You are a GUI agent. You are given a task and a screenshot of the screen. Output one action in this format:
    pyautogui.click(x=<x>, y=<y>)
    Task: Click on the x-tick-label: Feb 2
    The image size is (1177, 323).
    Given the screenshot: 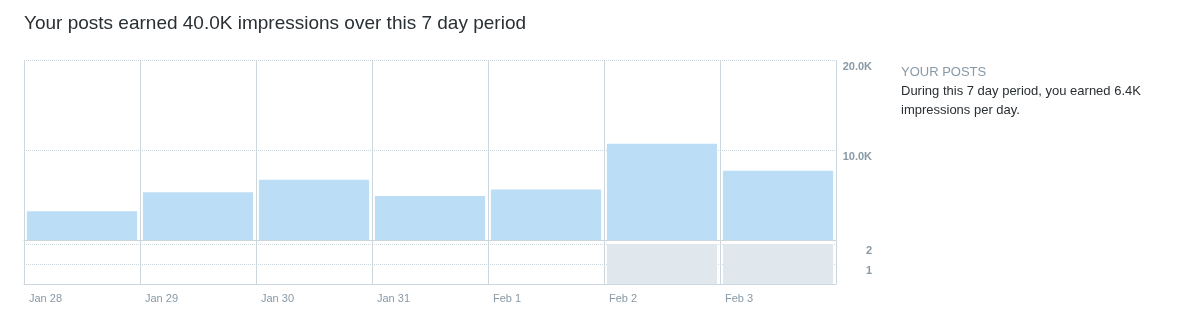 What is the action you would take?
    pyautogui.click(x=623, y=297)
    